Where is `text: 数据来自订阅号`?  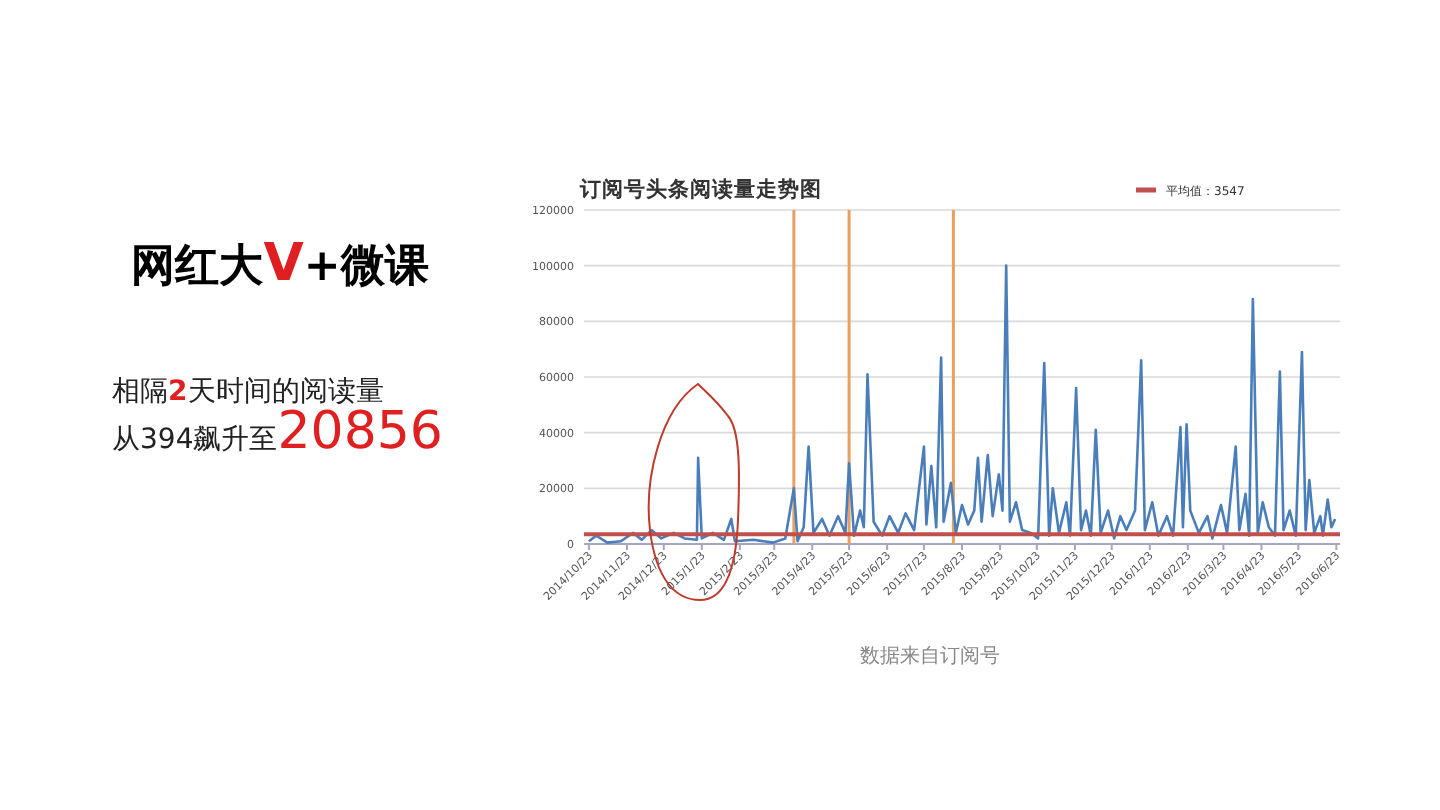
text: 数据来自订阅号 is located at coordinates (930, 656).